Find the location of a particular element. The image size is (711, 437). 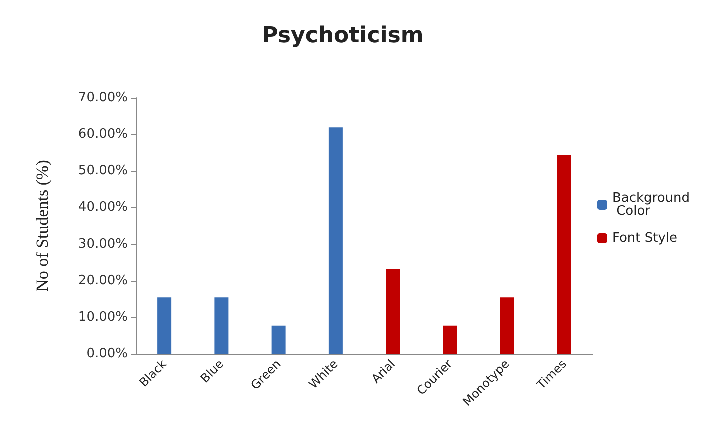

y-tick-label: 70.00% is located at coordinates (103, 98).